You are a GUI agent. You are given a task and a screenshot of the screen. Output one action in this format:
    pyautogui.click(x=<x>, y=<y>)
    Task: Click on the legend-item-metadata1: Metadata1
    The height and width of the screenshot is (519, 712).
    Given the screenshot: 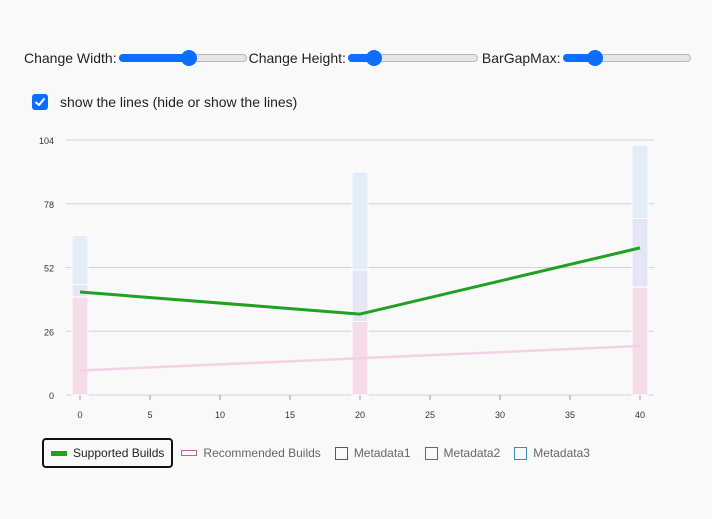 What is the action you would take?
    pyautogui.click(x=372, y=453)
    